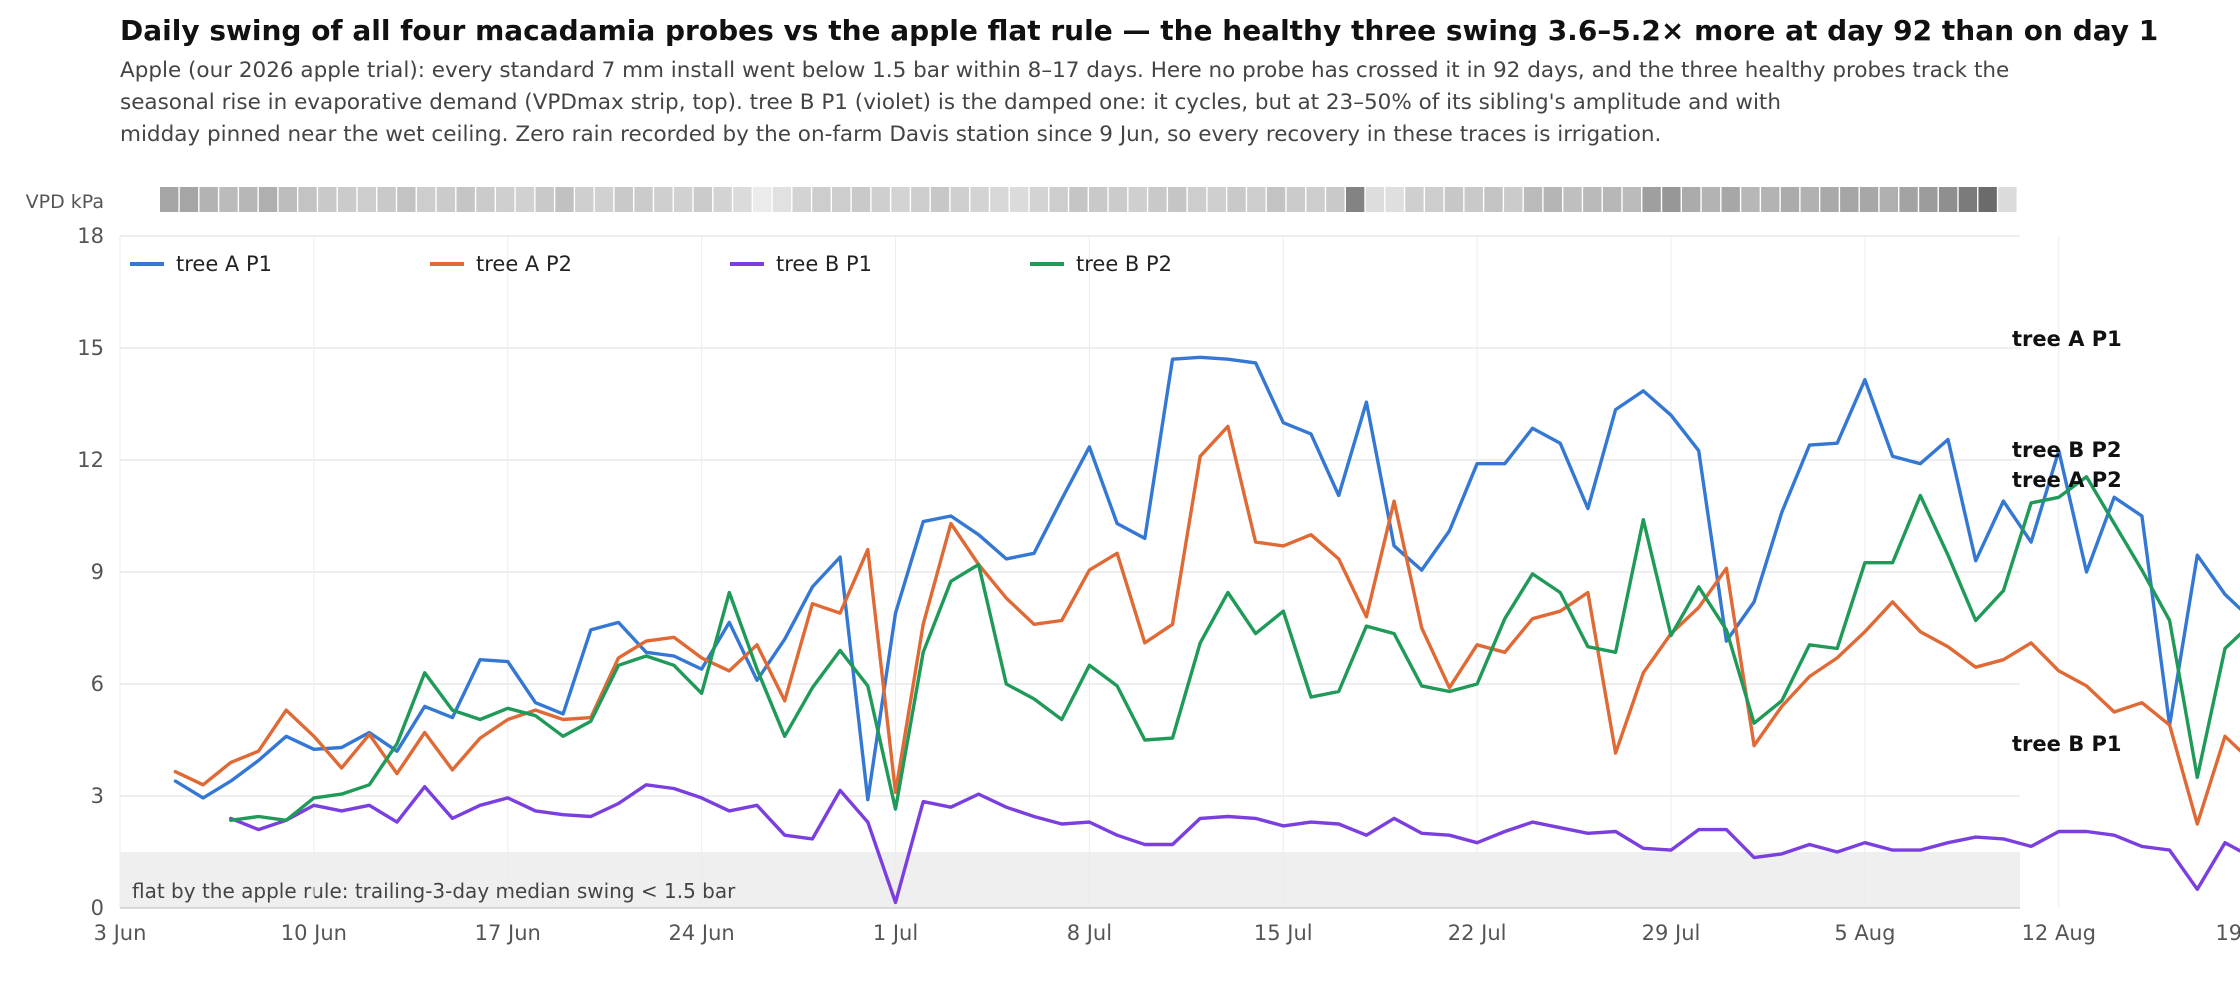 This screenshot has height=1000, width=2240. Describe the element at coordinates (2067, 339) in the screenshot. I see `end-label: tree A P1` at that location.